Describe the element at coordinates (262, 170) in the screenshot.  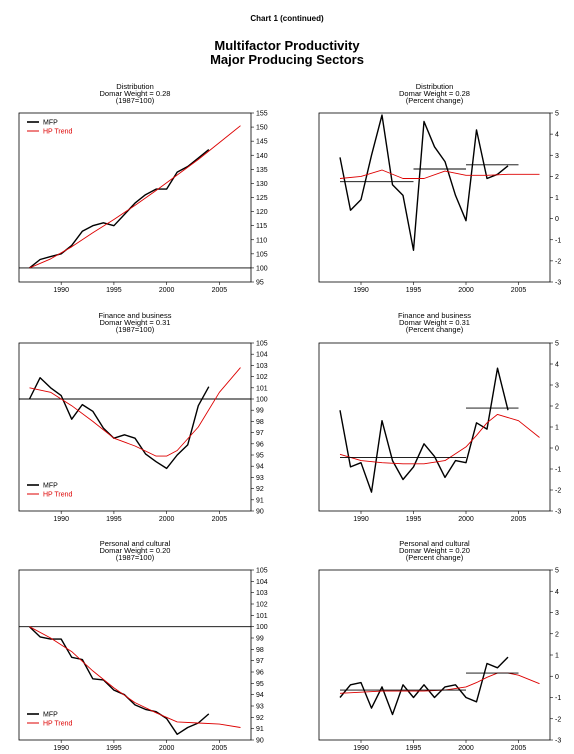
I see `y-tick-label: 135` at that location.